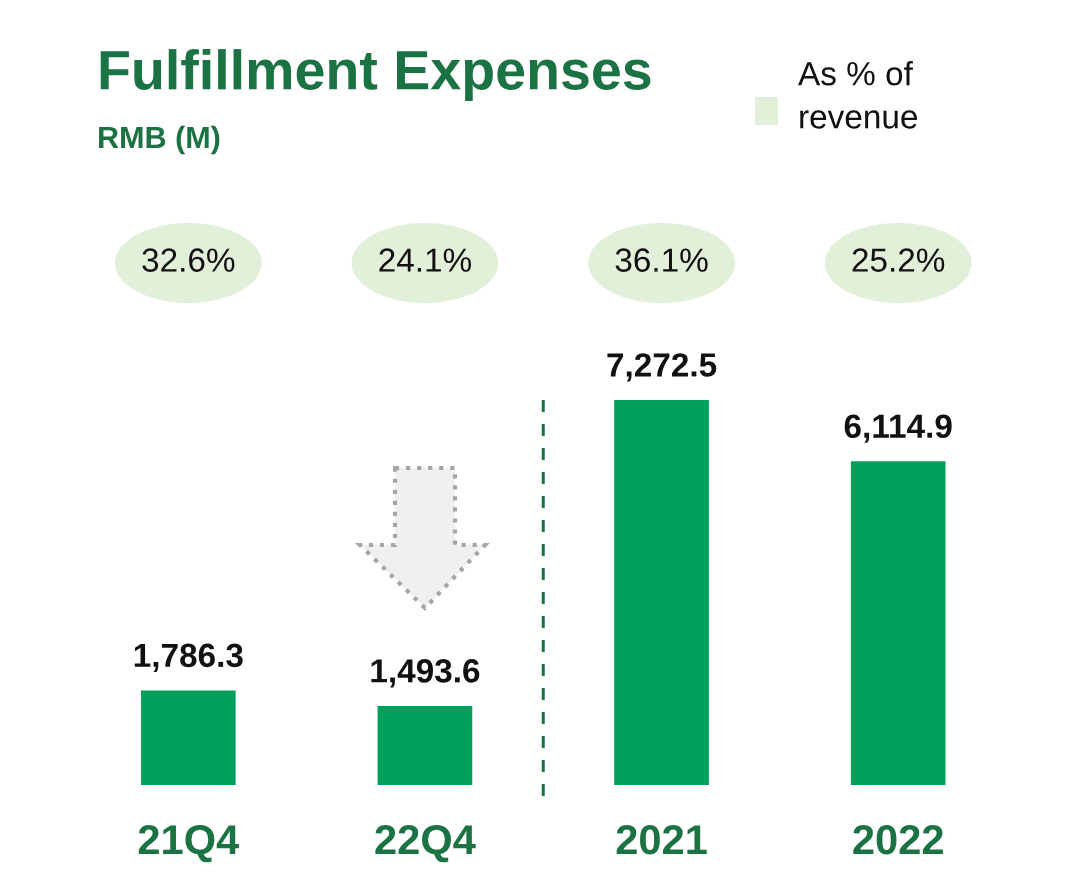  I want to click on x-tick-label: 22Q4, so click(425, 843).